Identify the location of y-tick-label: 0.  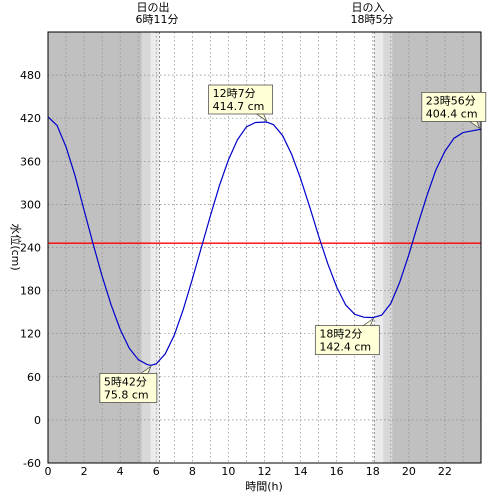
(37, 420).